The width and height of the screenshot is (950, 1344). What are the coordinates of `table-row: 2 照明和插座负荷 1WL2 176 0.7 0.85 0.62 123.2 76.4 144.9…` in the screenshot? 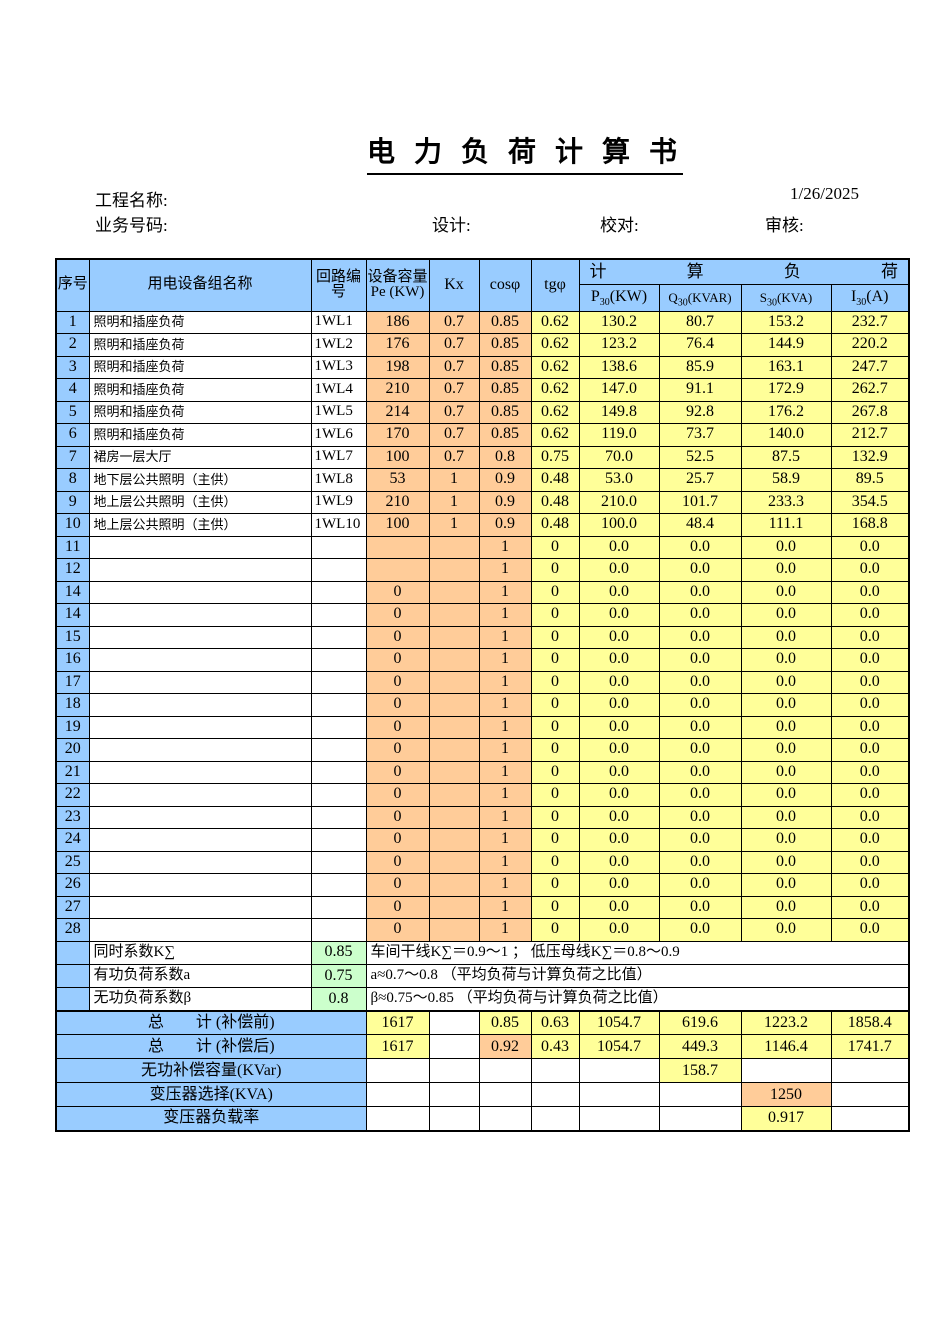 It's located at (482, 345).